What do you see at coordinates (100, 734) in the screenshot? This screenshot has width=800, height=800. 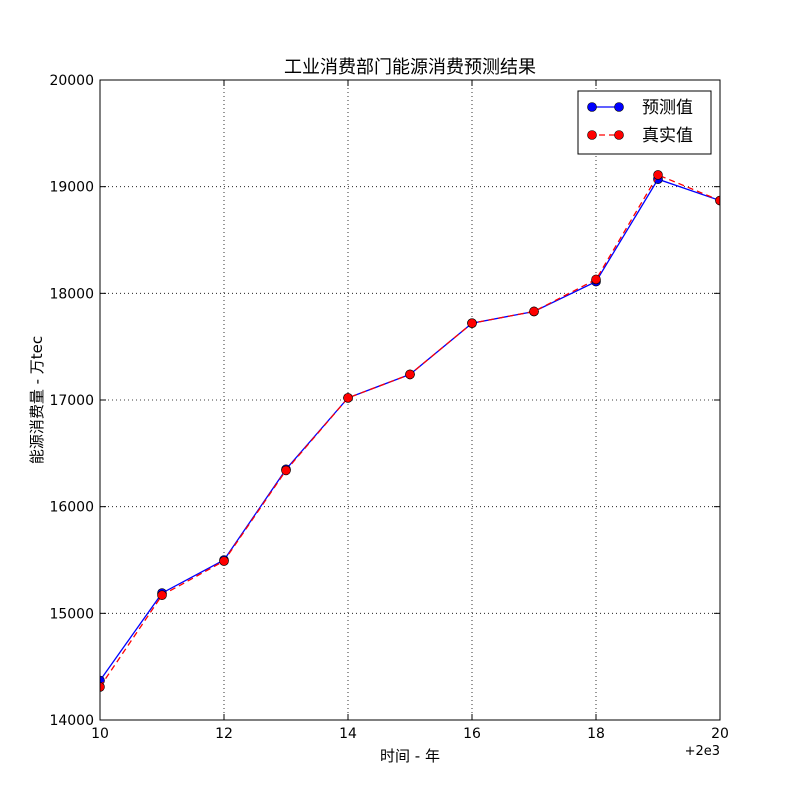 I see `x-tick-label: 10` at bounding box center [100, 734].